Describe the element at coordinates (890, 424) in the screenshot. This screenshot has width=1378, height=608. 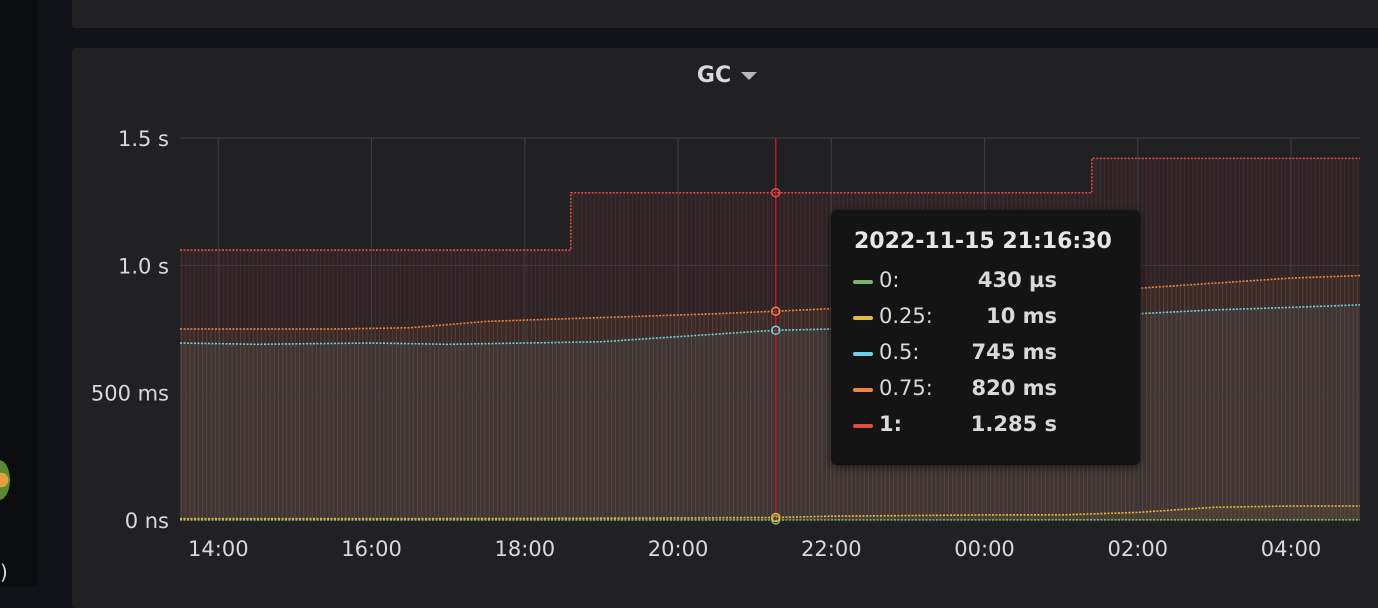
I see `series-name: 1:` at that location.